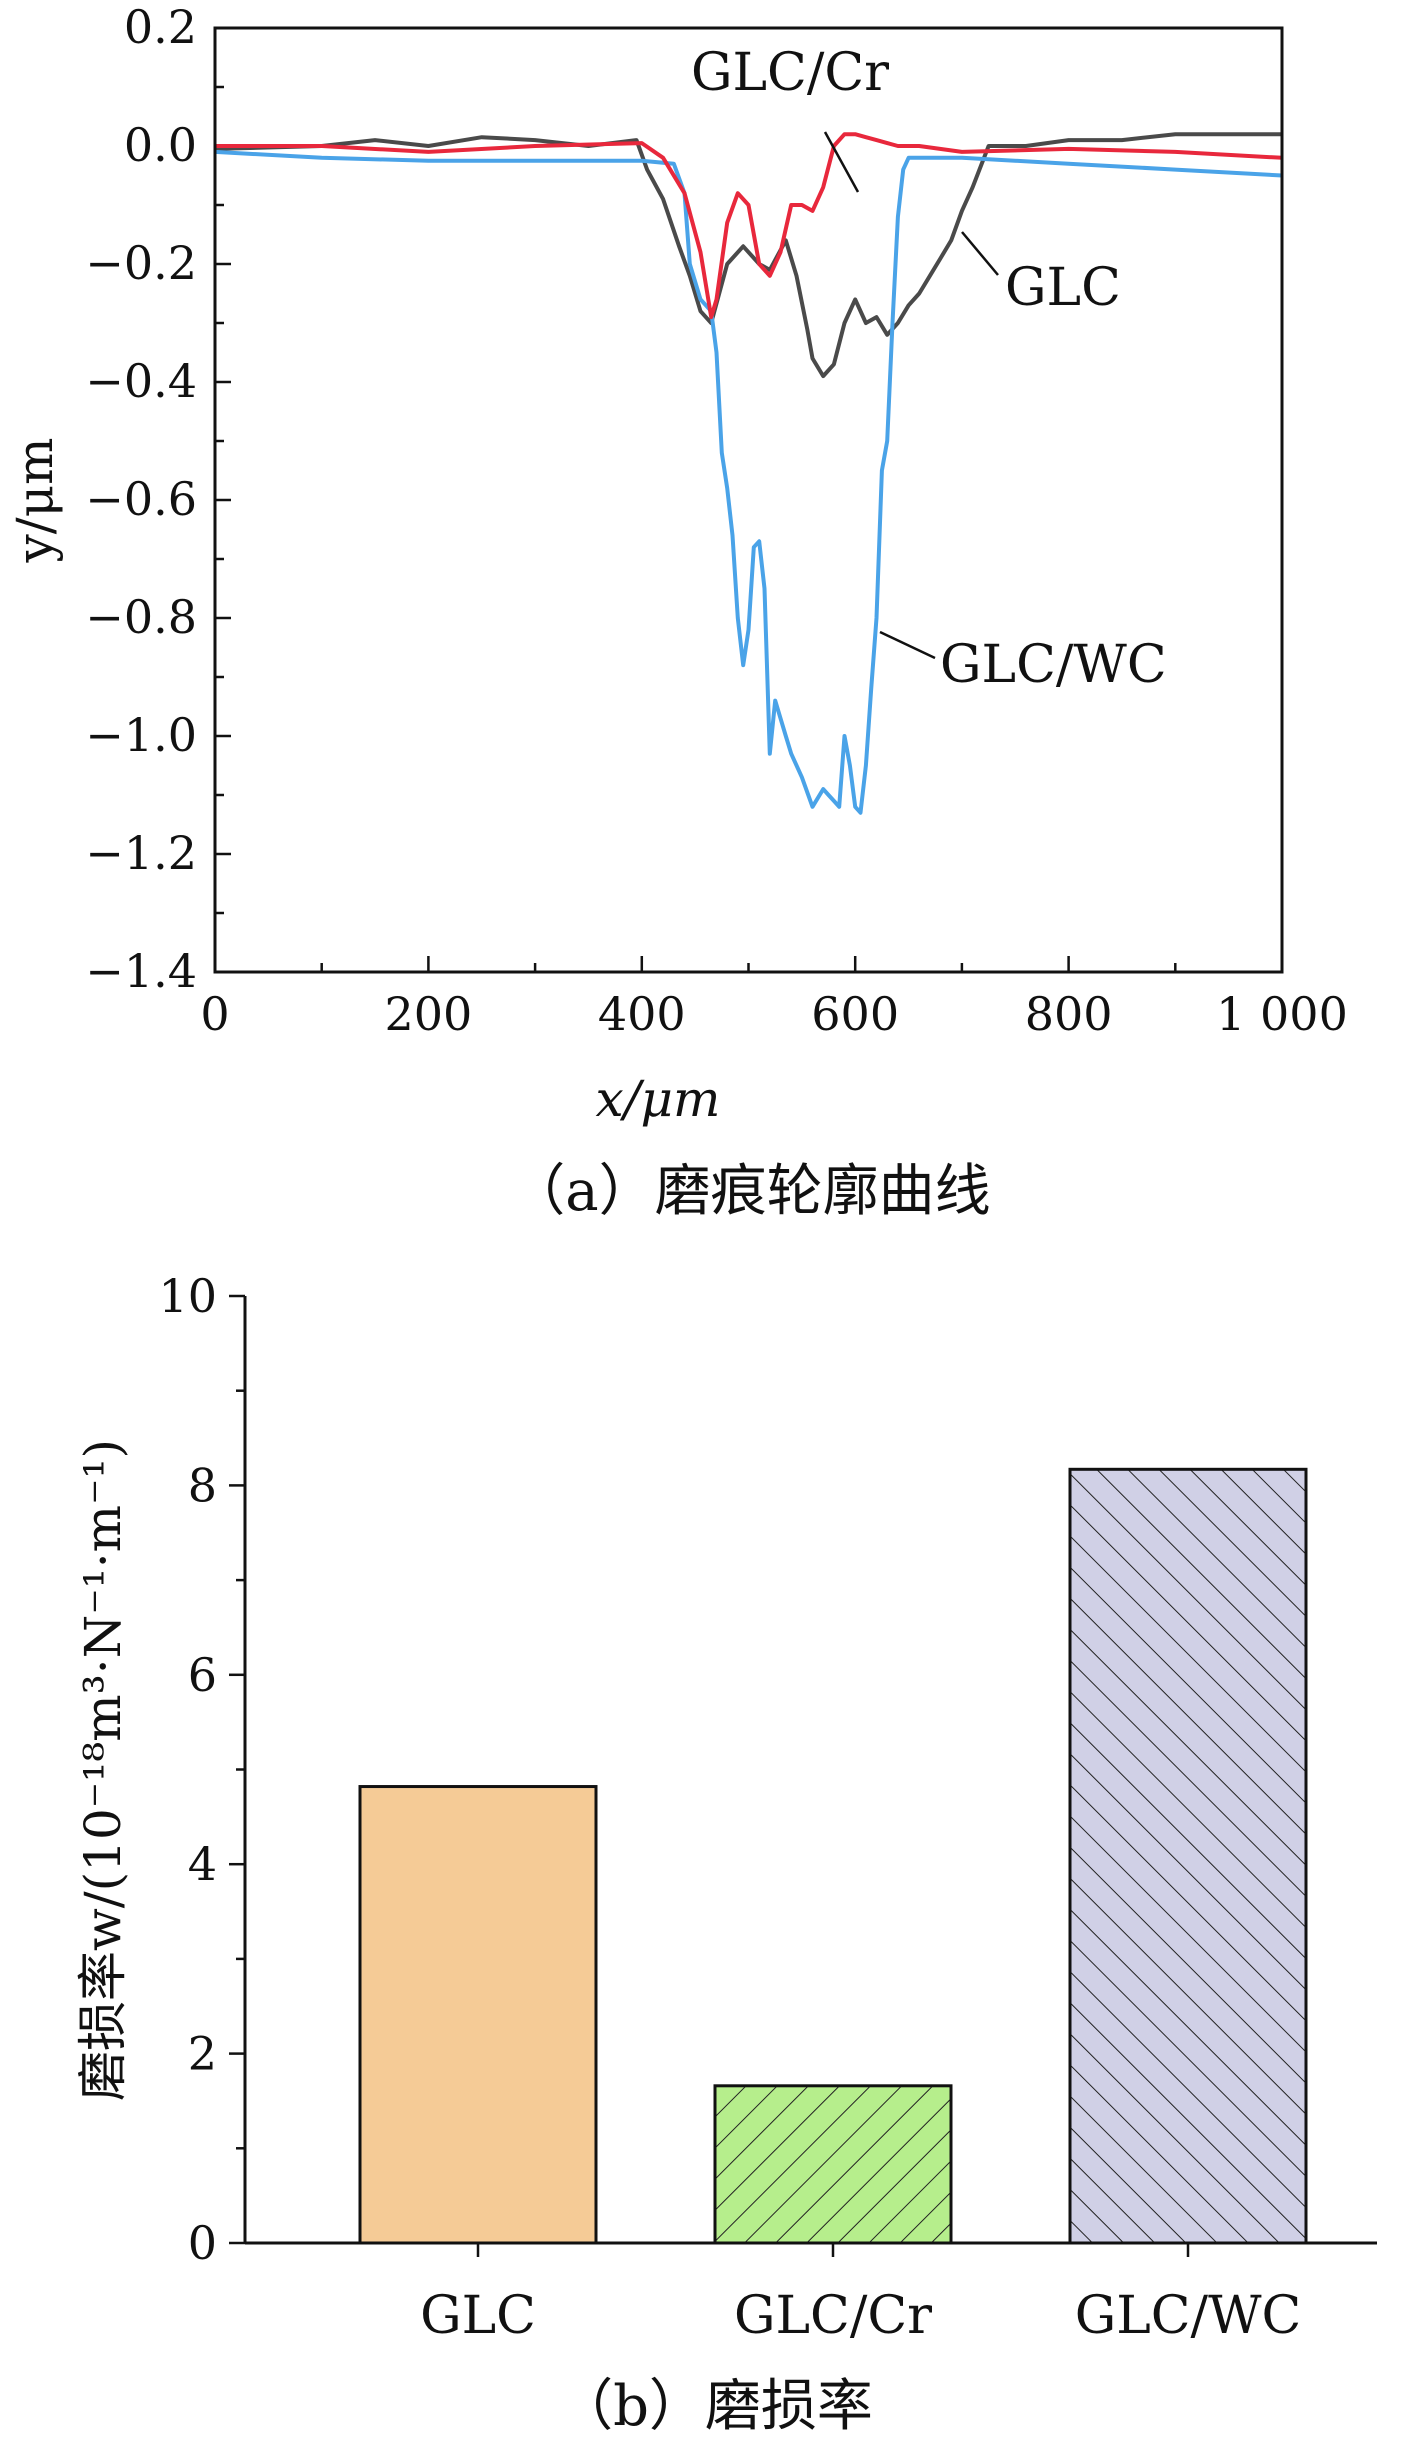  What do you see at coordinates (141, 381) in the screenshot?
I see `y-tick-label: −0.4` at bounding box center [141, 381].